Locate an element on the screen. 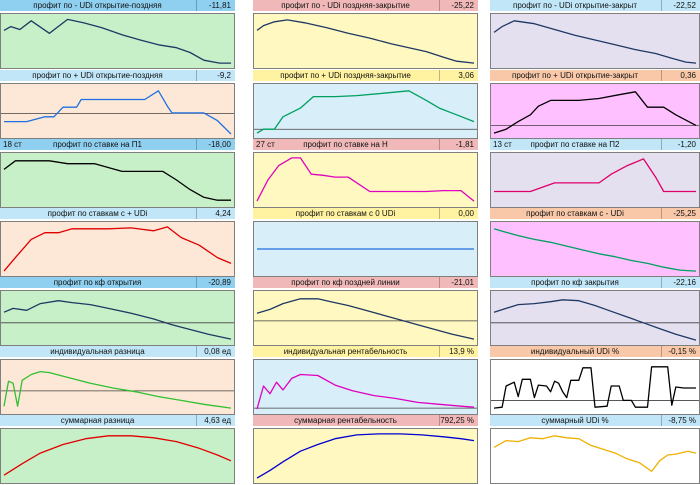 This screenshot has width=700, height=485. panel-title: профит по - UDi поздняя-закрытие is located at coordinates (345, 5).